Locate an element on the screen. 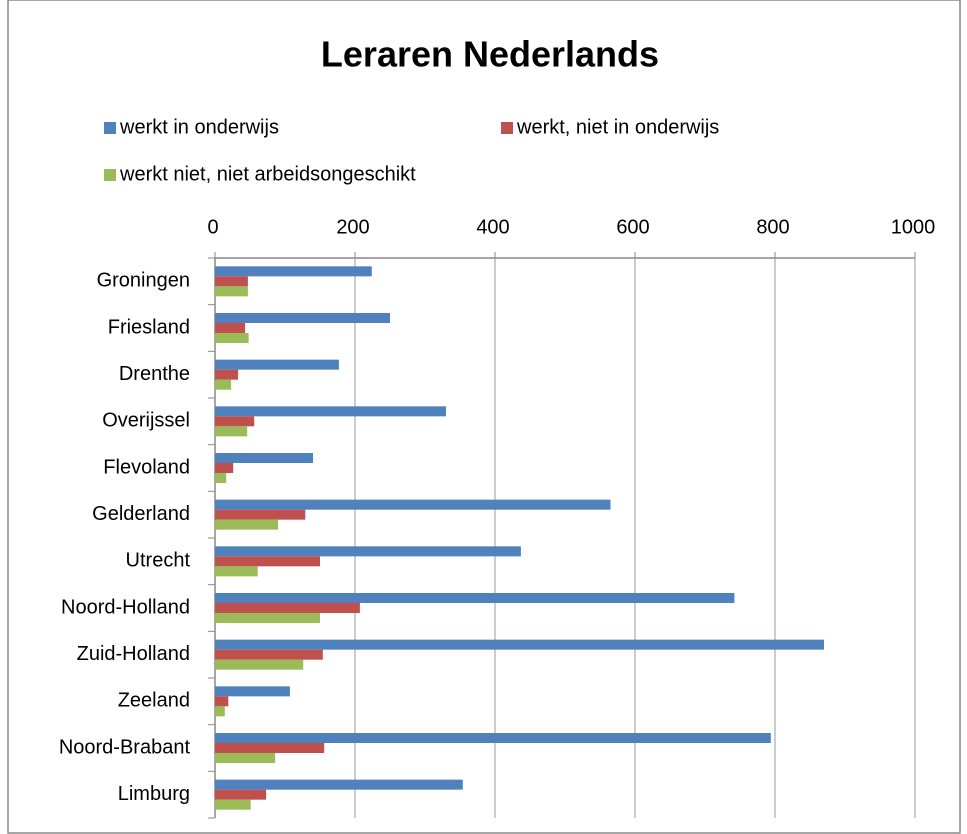 Image resolution: width=967 pixels, height=834 pixels. x-tick-label: 800 is located at coordinates (772, 227).